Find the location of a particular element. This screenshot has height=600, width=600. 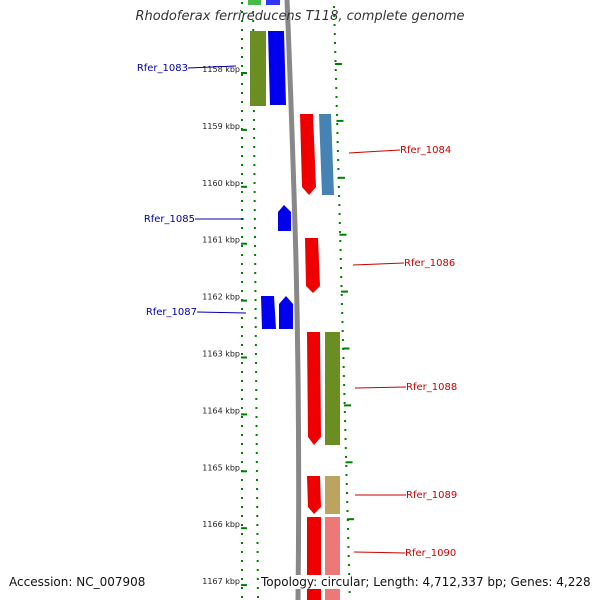

gene-label: Rfer_1090 is located at coordinates (430, 553).